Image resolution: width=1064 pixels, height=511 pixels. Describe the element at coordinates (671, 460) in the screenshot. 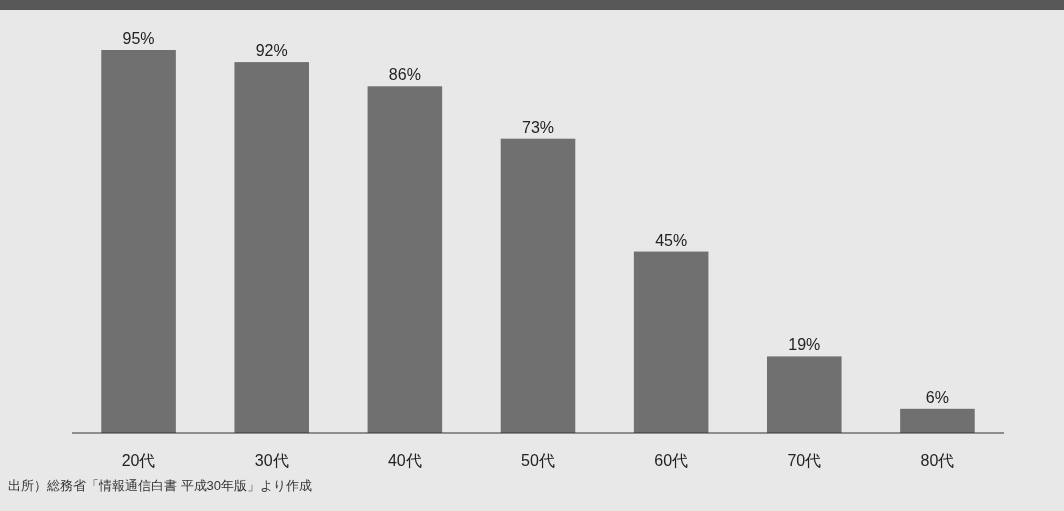

I see `x-tick-label: 60代` at that location.